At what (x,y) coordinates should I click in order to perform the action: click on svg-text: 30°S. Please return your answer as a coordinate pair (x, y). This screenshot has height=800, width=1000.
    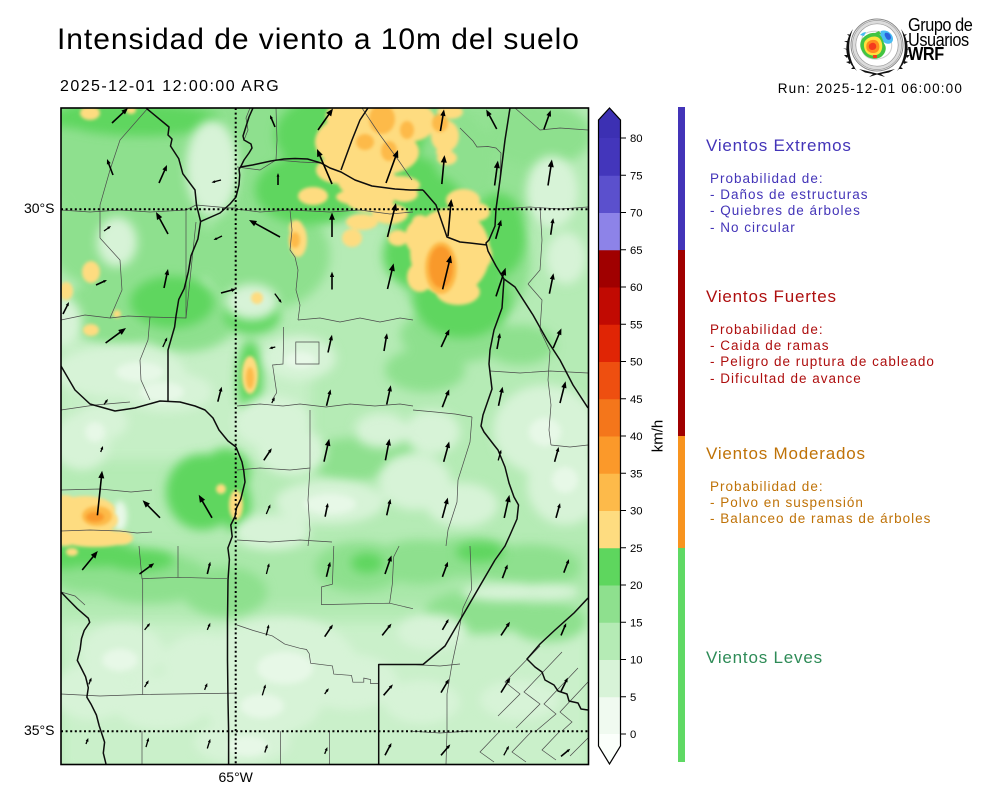
    Looking at the image, I should click on (39, 208).